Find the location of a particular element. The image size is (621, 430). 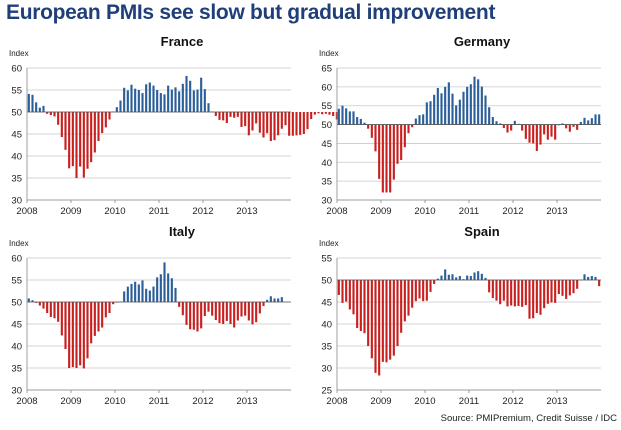

x-tick-label: 2013 is located at coordinates (556, 211).